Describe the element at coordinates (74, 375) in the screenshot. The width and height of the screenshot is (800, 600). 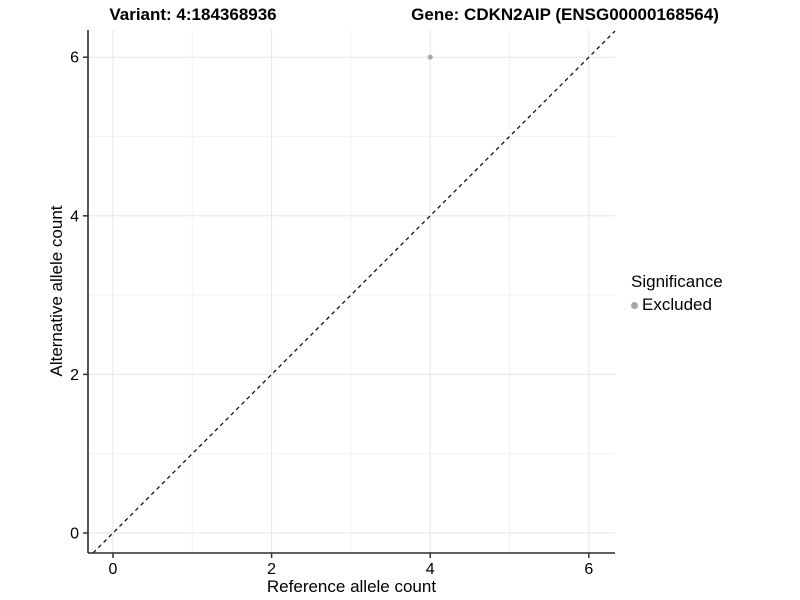
I see `y-tick-label: 2` at that location.